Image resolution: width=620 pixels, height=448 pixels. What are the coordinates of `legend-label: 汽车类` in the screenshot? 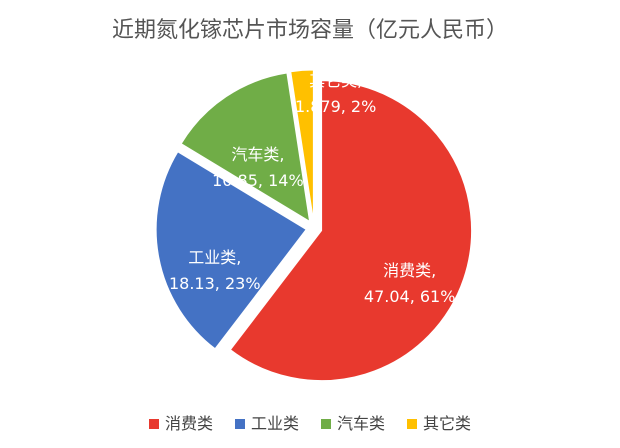 It's located at (361, 423).